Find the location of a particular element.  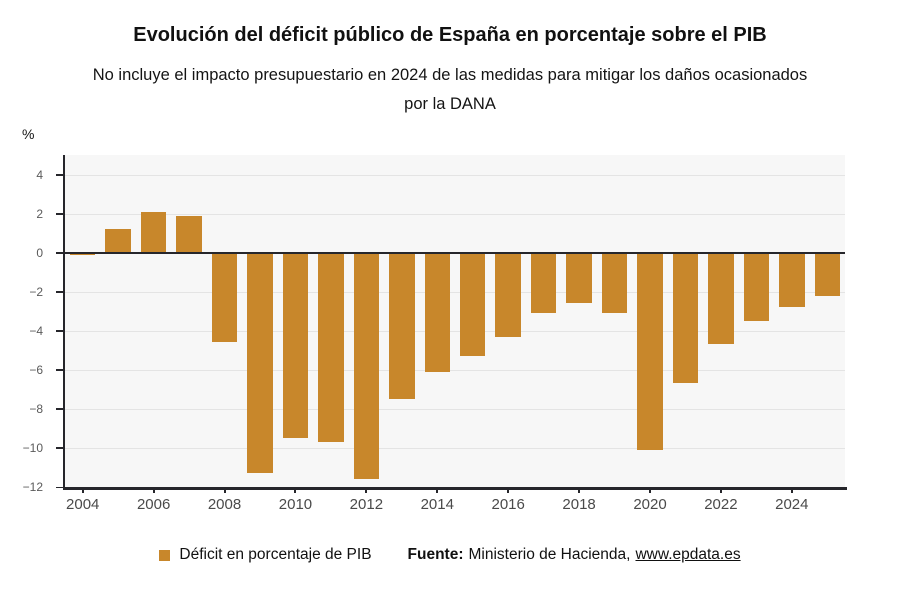

x-tick-2012 is located at coordinates (366, 491).